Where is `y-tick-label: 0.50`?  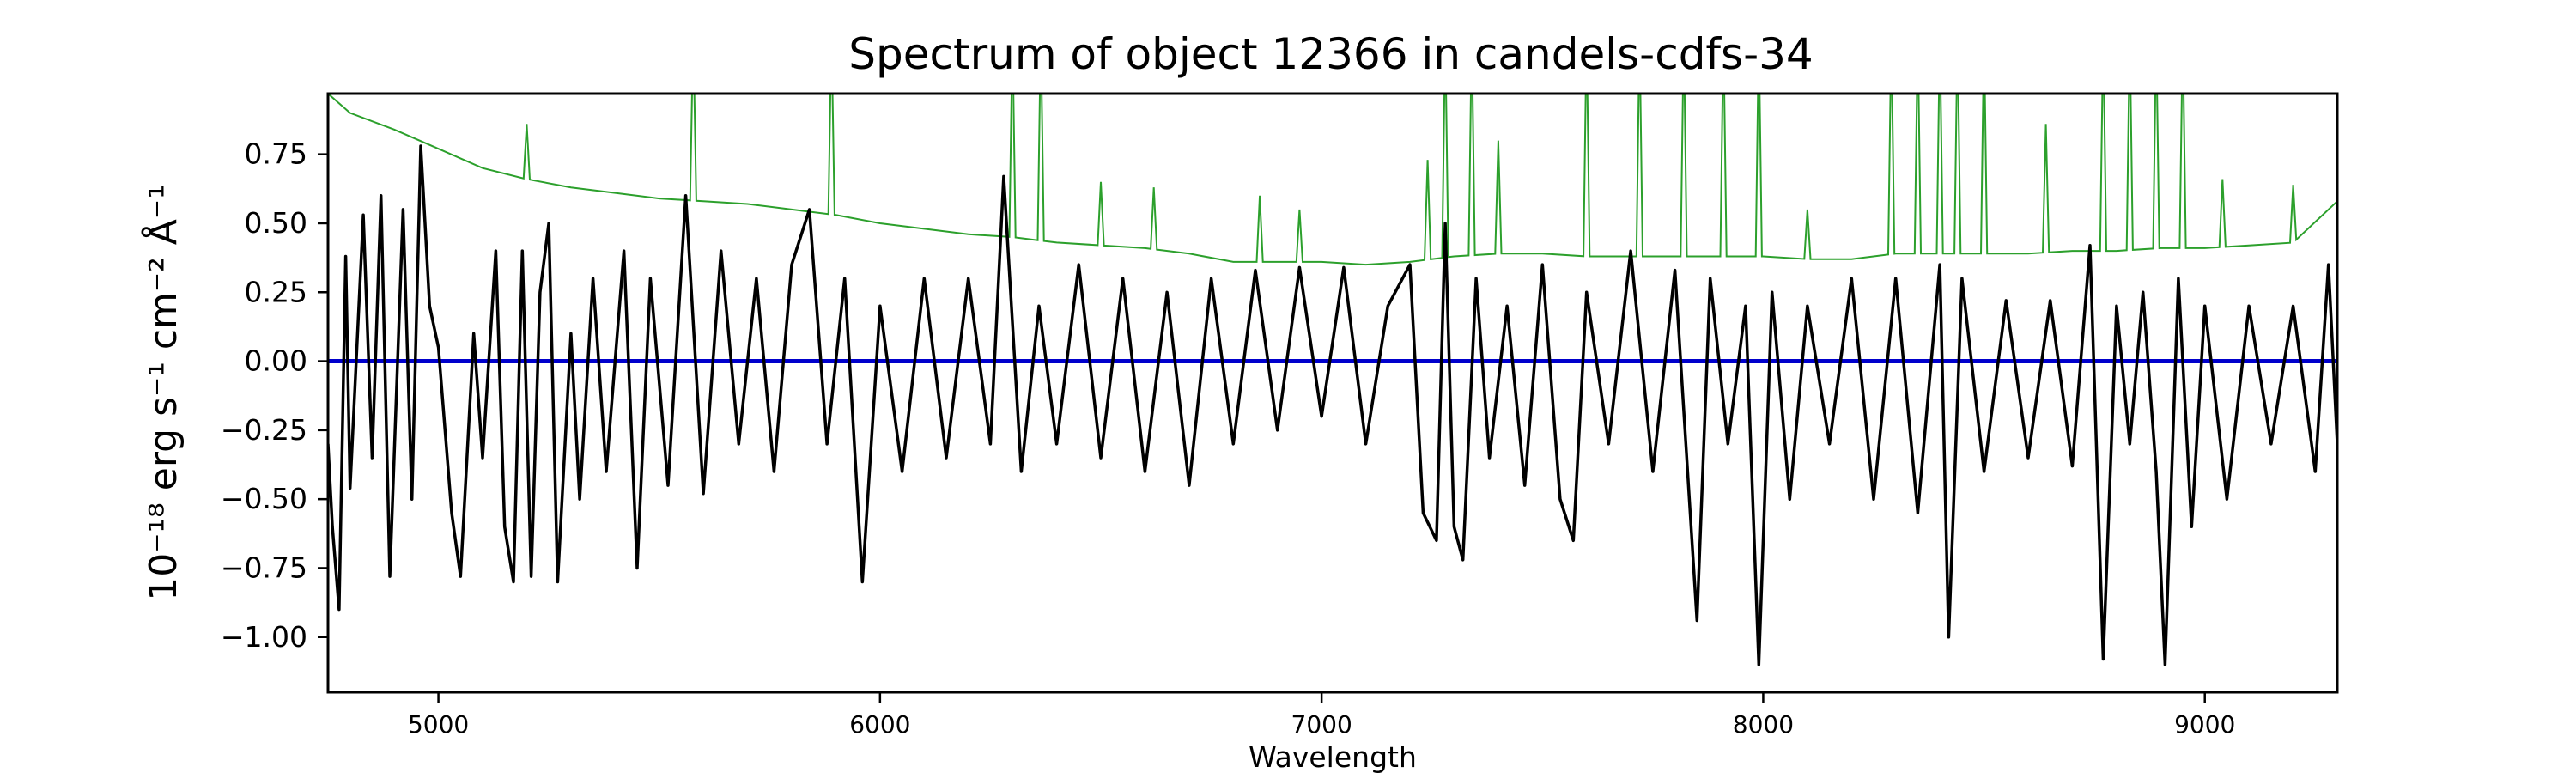
y-tick-label: 0.50 is located at coordinates (276, 223).